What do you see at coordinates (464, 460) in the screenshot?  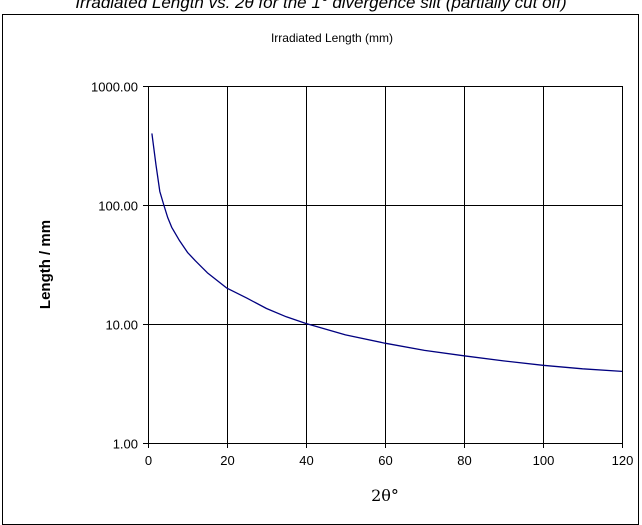 I see `x-tick-label: 80` at bounding box center [464, 460].